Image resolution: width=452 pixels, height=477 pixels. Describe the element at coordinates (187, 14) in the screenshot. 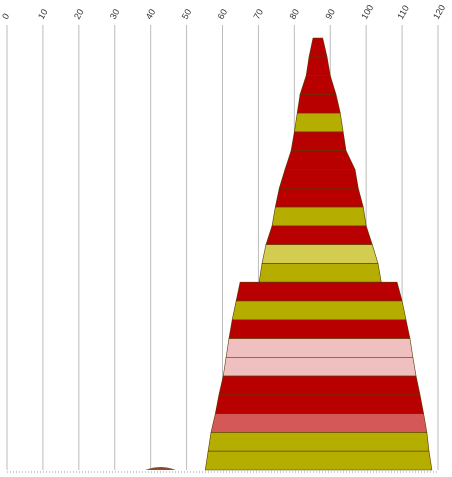

I see `x-tick-label: 50` at that location.